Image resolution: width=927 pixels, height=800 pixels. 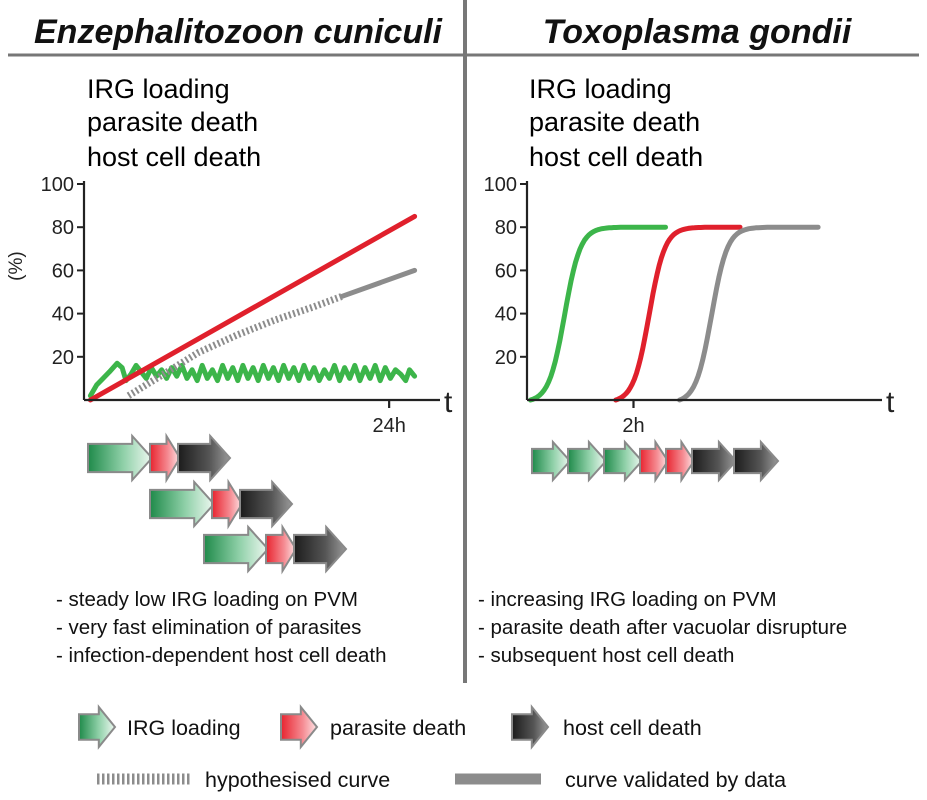 I want to click on panel-title-right: Toxoplasma gondii, so click(x=698, y=32).